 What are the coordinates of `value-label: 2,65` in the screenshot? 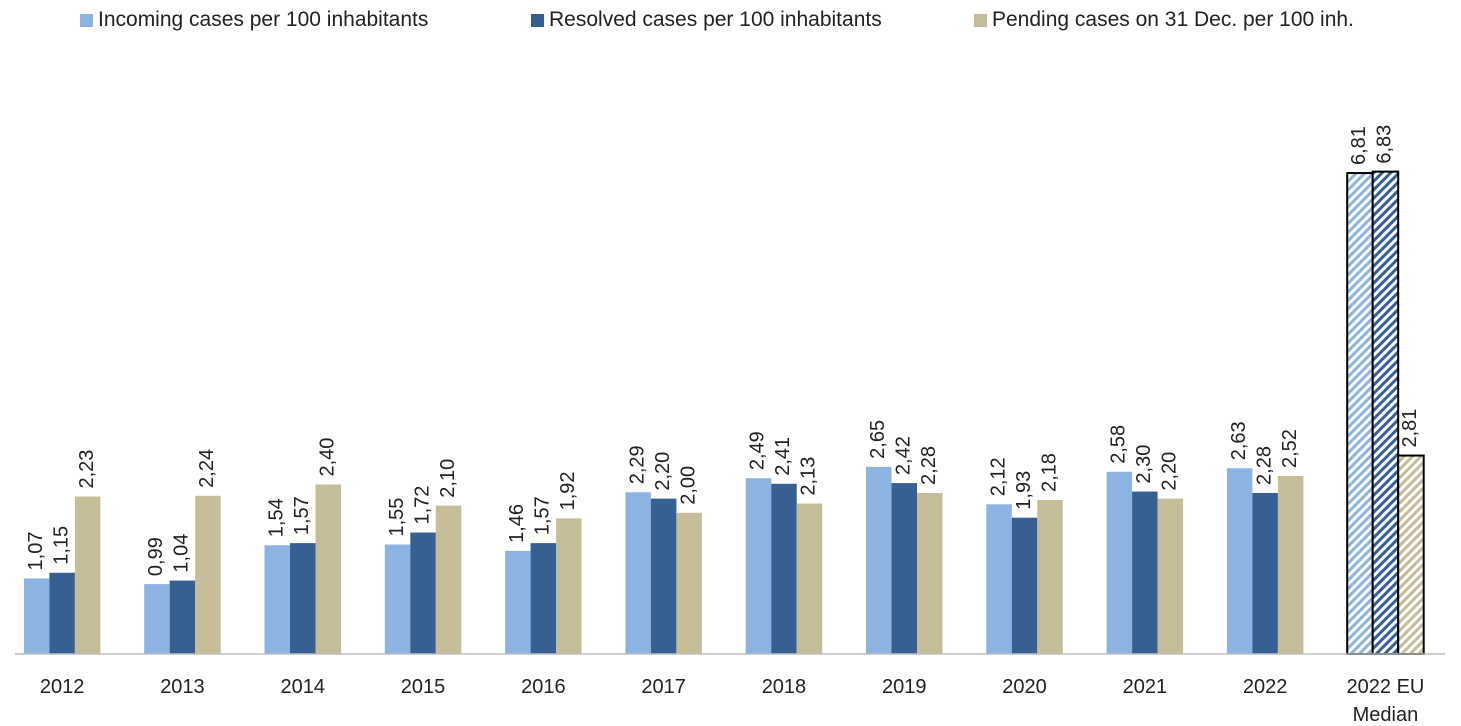 It's located at (878, 439).